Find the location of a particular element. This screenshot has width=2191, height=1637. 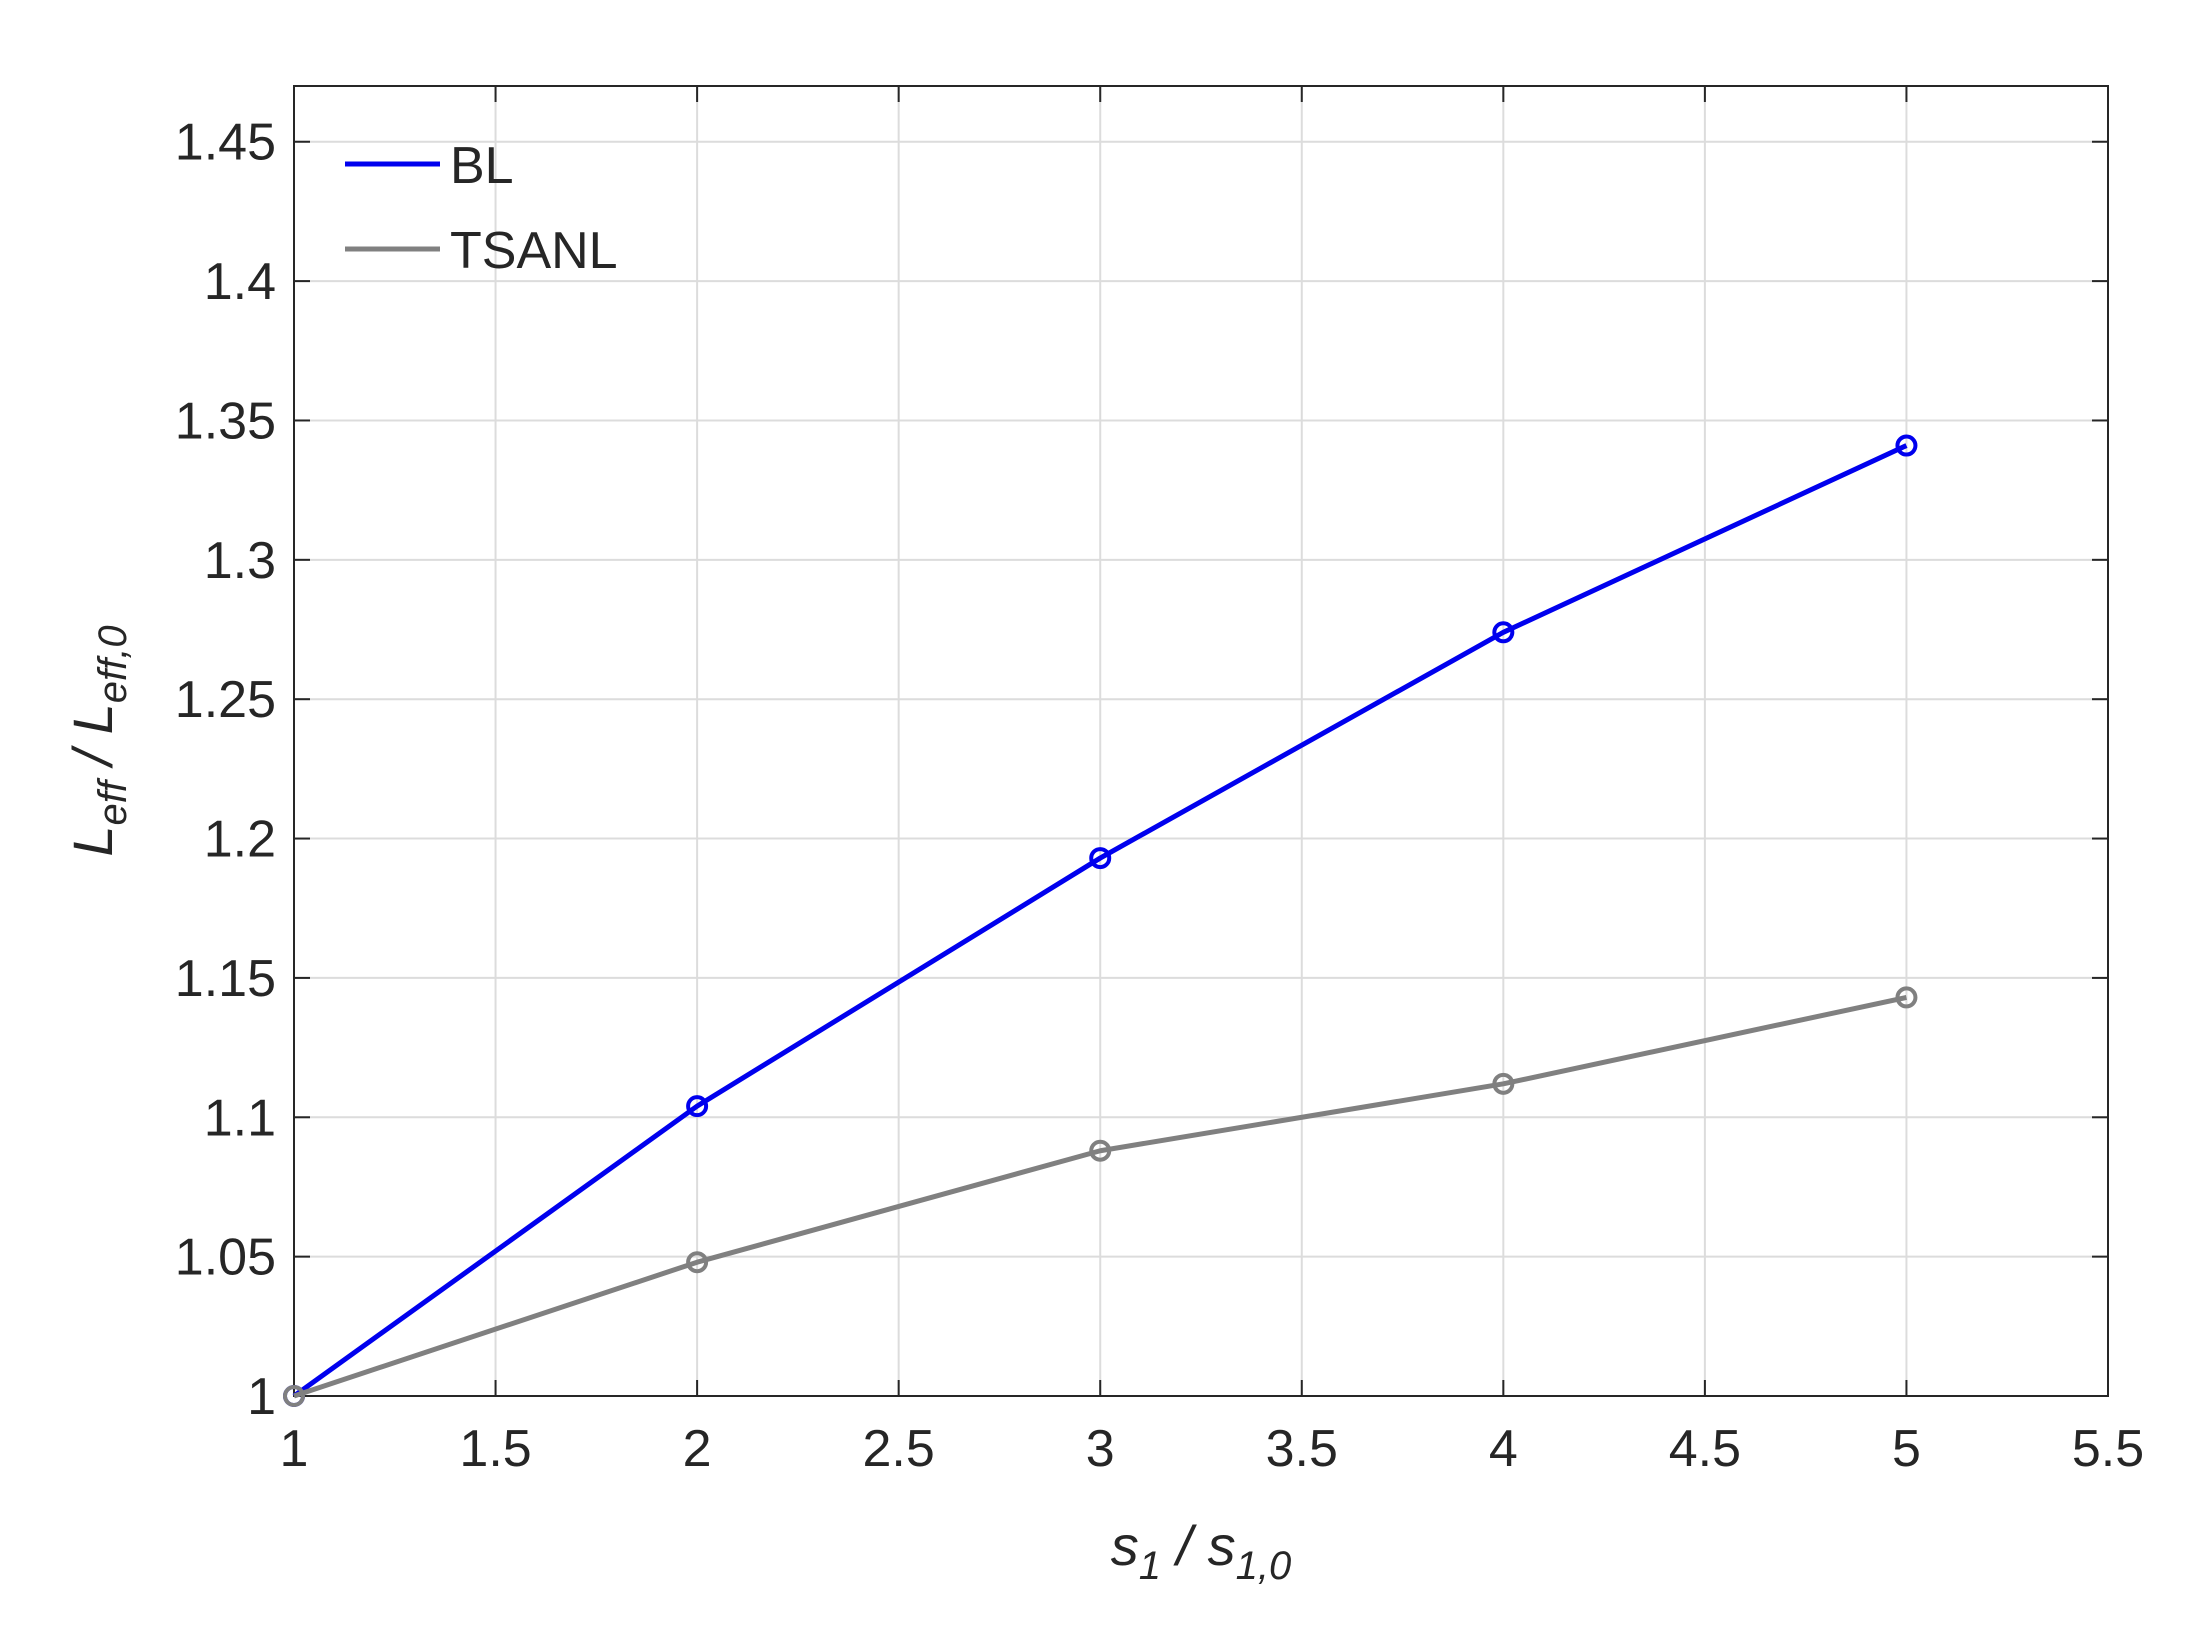

legend-label-bl: BL is located at coordinates (482, 166).